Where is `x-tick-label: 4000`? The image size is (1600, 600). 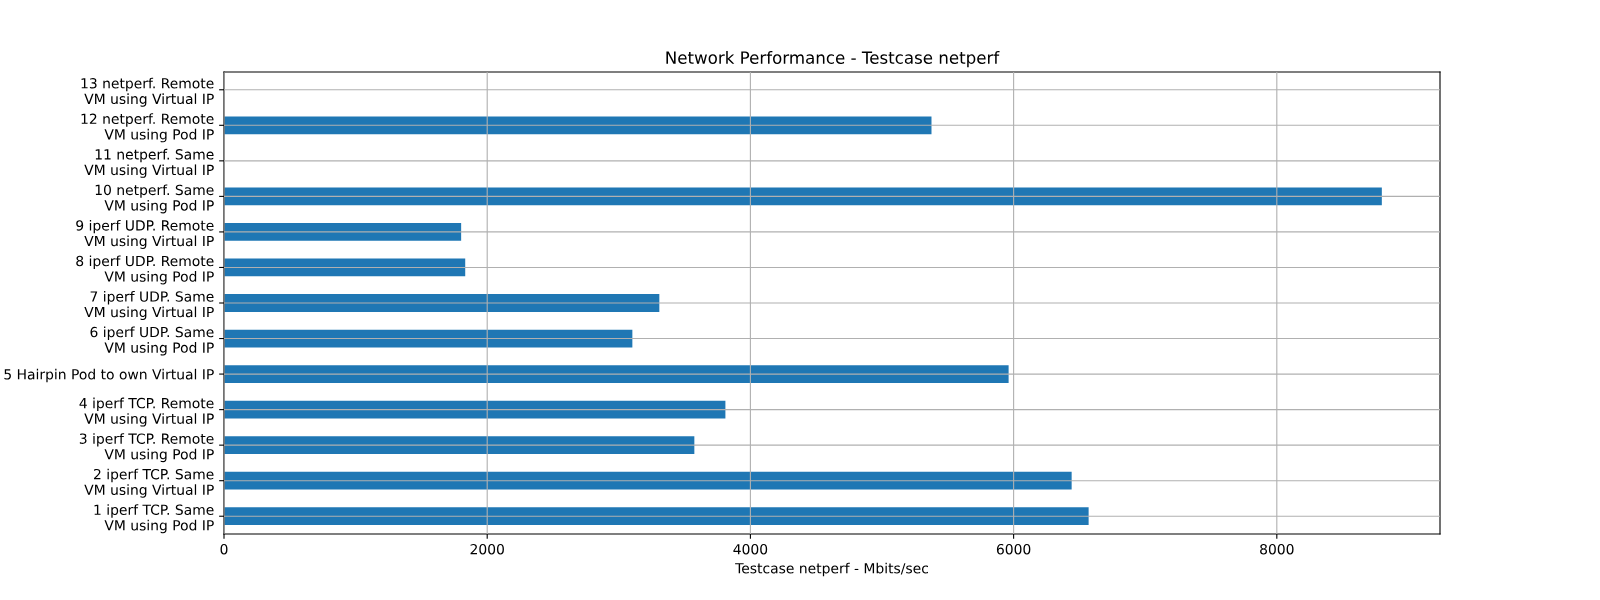
x-tick-label: 4000 is located at coordinates (750, 549).